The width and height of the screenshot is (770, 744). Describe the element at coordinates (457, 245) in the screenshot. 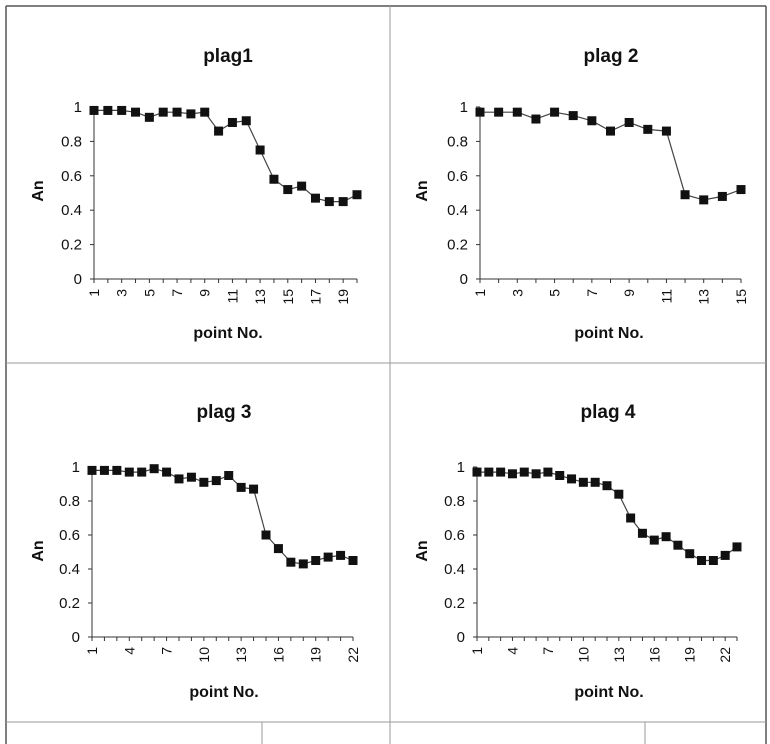

I see `y-tick-label: 0.2` at that location.